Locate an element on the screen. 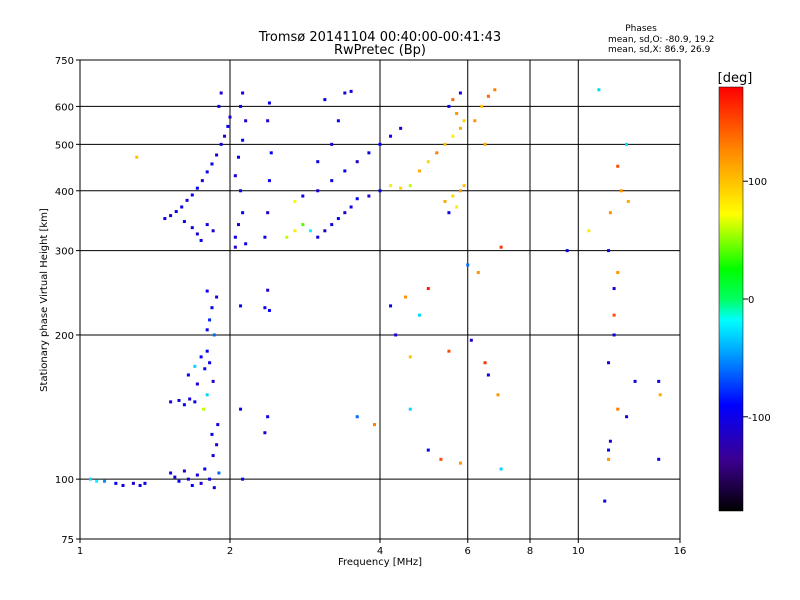  x-tick-label: 16 is located at coordinates (680, 551).